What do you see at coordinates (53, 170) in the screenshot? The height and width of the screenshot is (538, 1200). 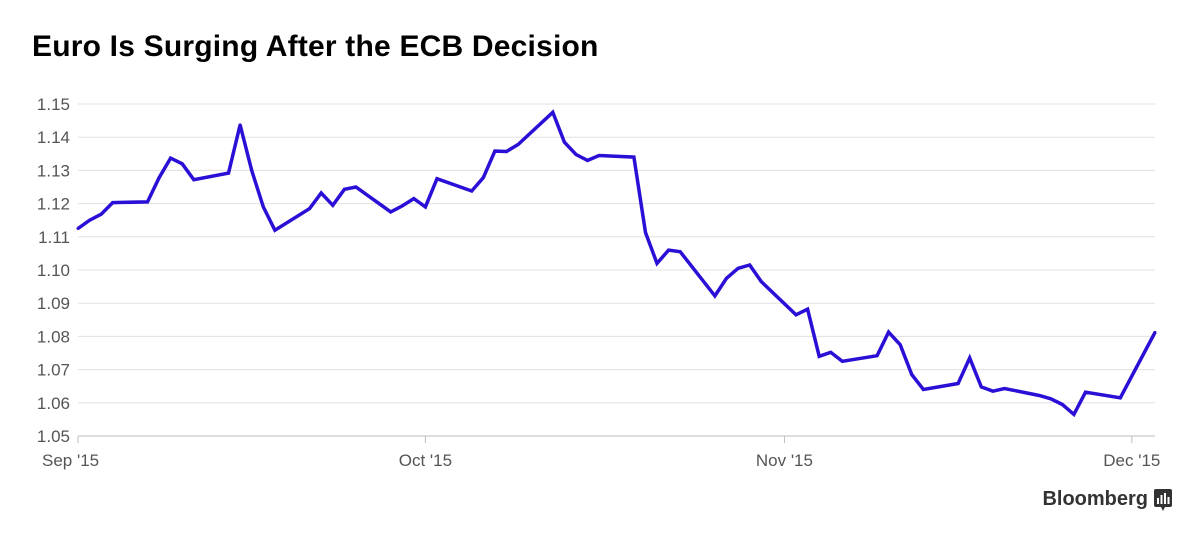 I see `y-tick-label: 1.13` at bounding box center [53, 170].